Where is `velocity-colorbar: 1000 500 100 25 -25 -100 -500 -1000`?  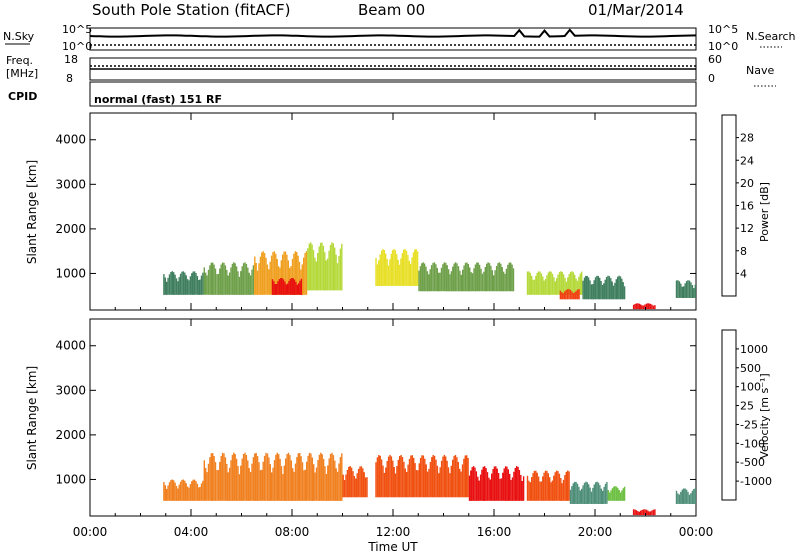 velocity-colorbar: 1000 500 100 25 -25 -100 -500 -1000 is located at coordinates (746, 415).